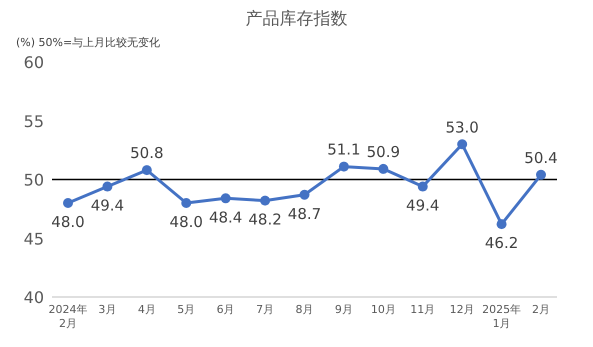 Image resolution: width=593 pixels, height=347 pixels. What do you see at coordinates (34, 180) in the screenshot?
I see `y-tick-label: 50` at bounding box center [34, 180].